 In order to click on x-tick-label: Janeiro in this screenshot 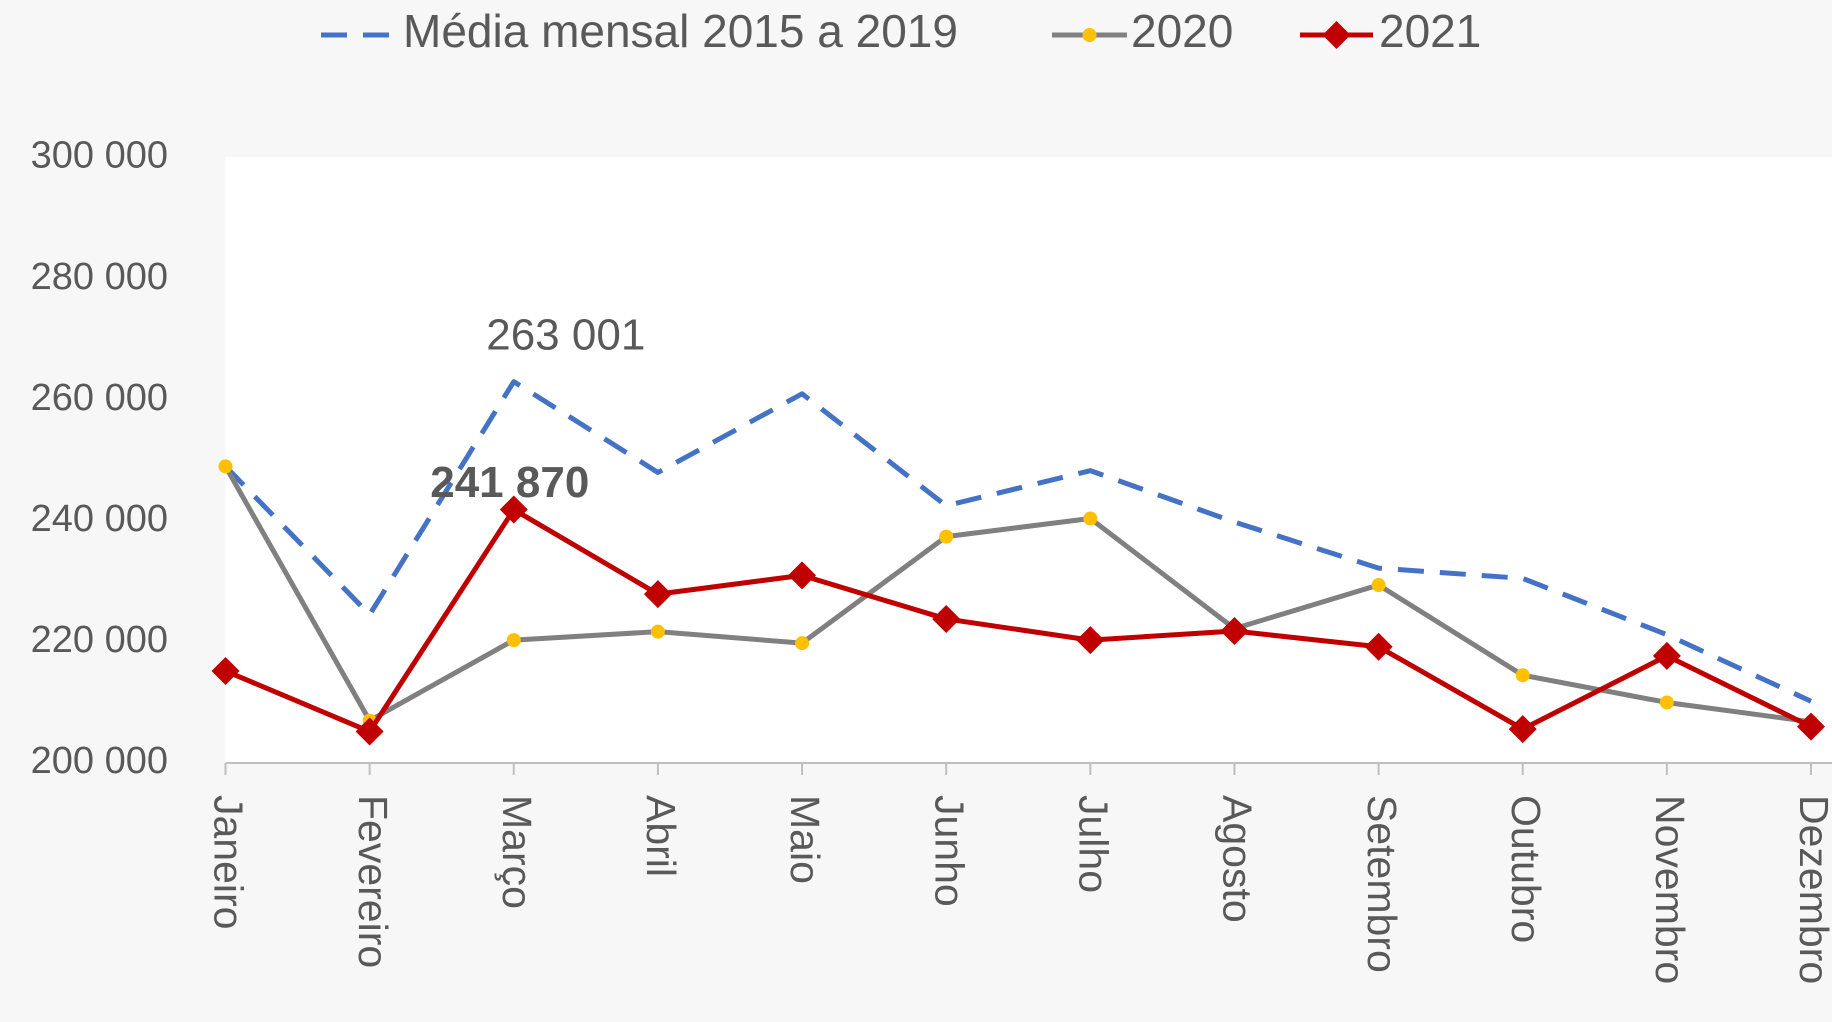, I will do `click(229, 862)`.